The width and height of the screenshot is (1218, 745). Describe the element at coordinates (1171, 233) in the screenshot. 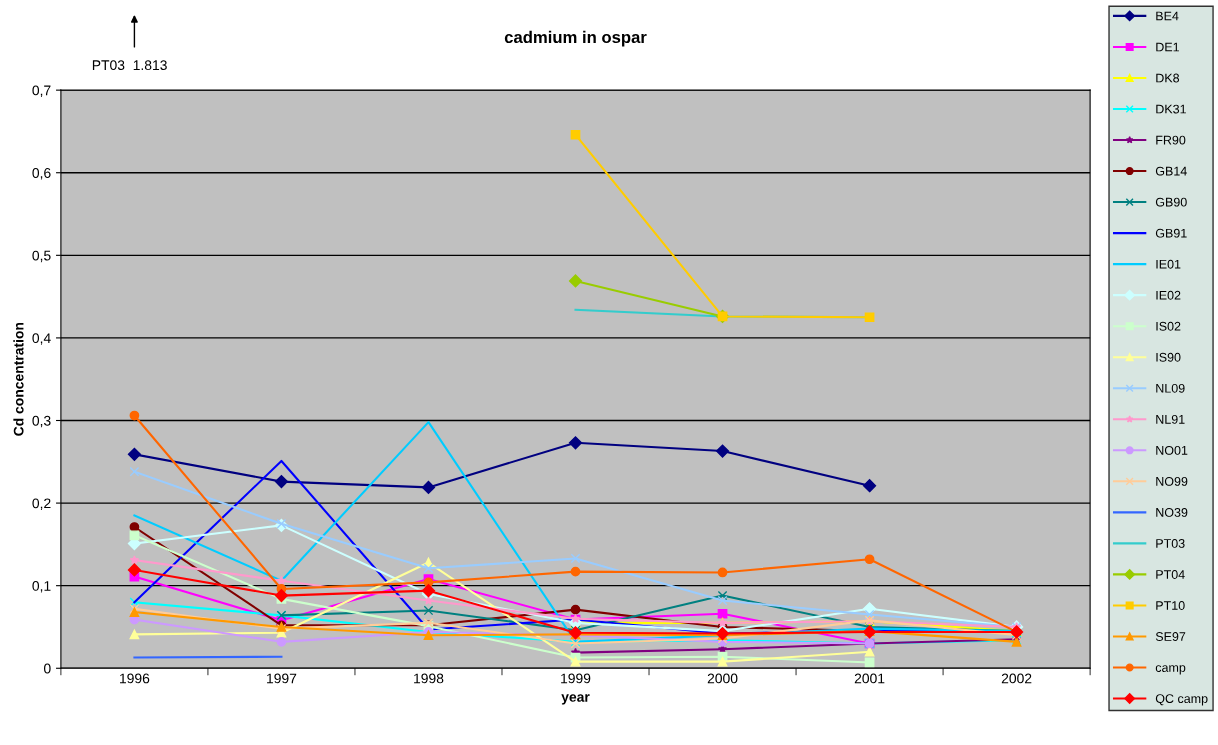

I see `legend-label: GB91` at that location.